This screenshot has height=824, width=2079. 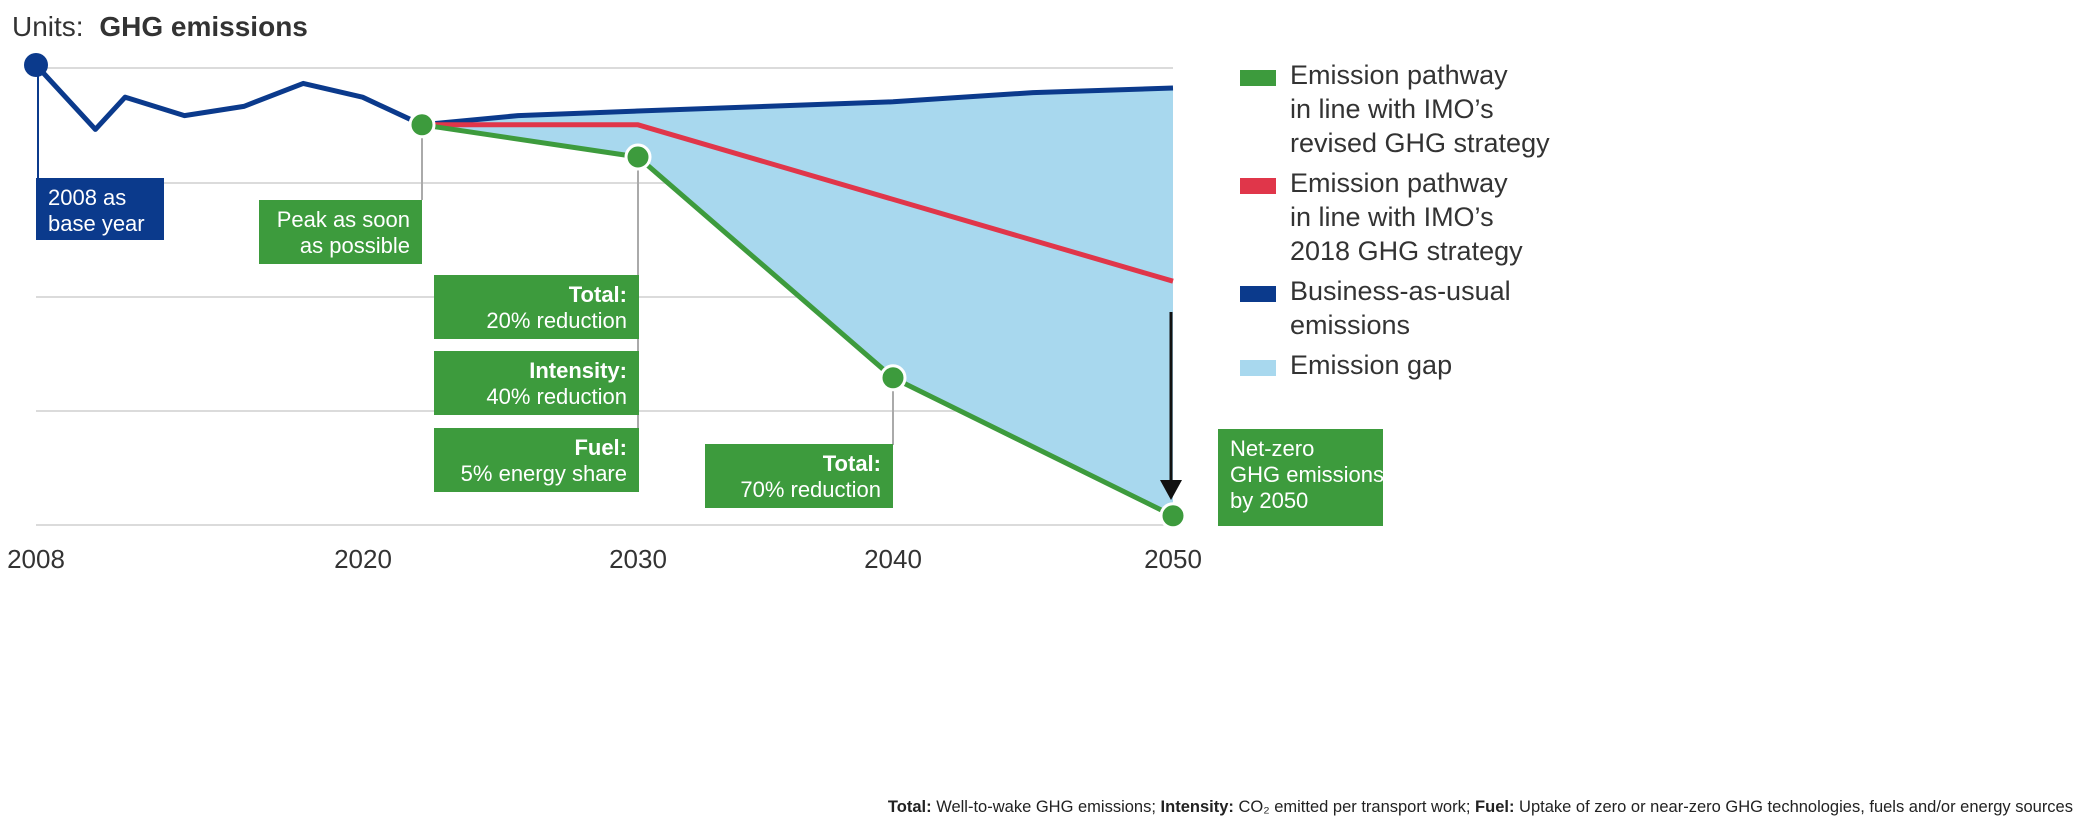 What do you see at coordinates (1171, 490) in the screenshot?
I see `gap-arrow-head` at bounding box center [1171, 490].